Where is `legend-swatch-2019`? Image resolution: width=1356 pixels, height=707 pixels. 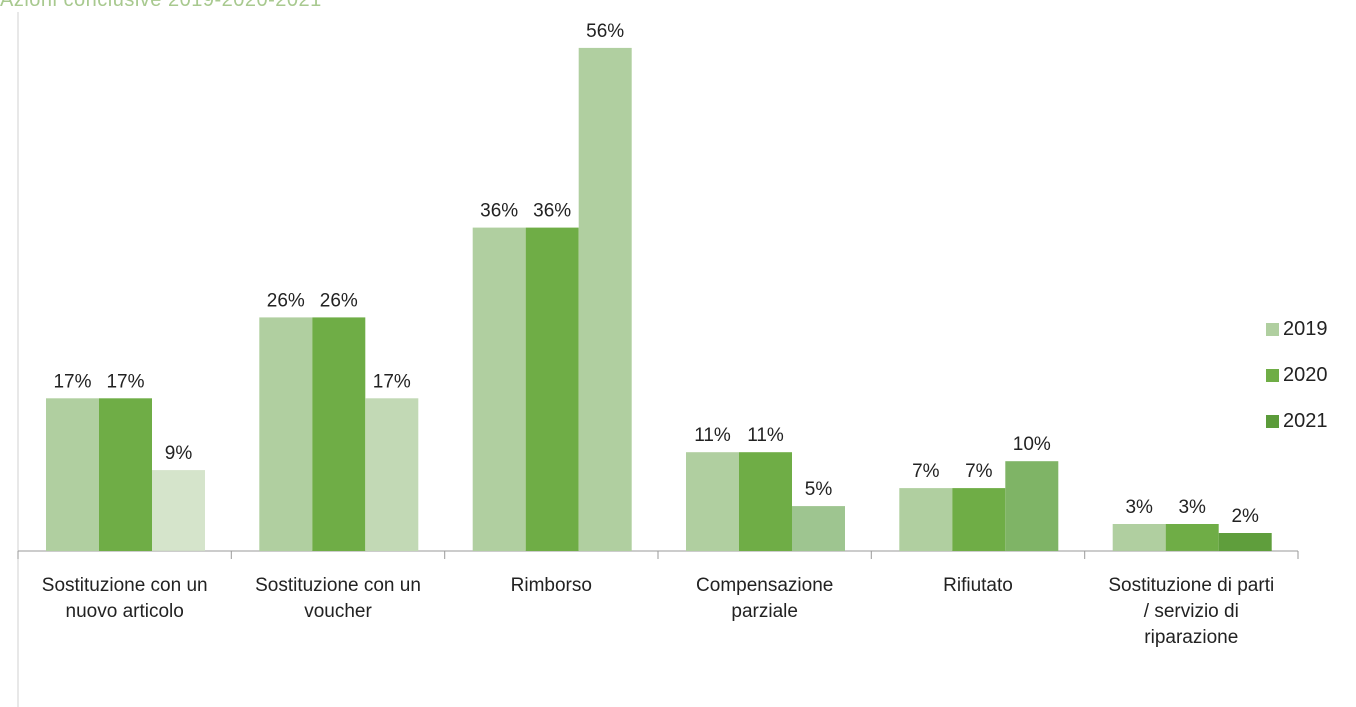
legend-swatch-2019 is located at coordinates (1272, 329).